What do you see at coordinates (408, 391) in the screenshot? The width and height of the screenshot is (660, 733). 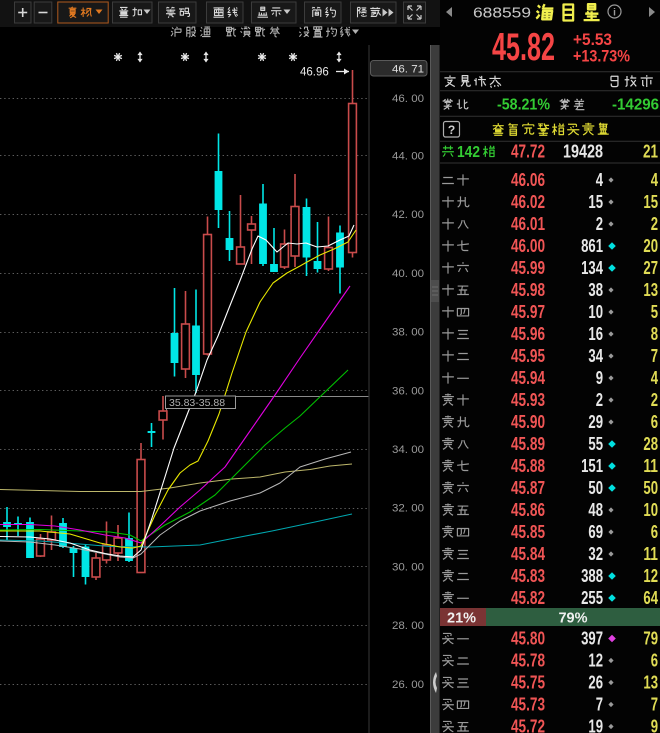 I see `svg-text: 36. 00` at bounding box center [408, 391].